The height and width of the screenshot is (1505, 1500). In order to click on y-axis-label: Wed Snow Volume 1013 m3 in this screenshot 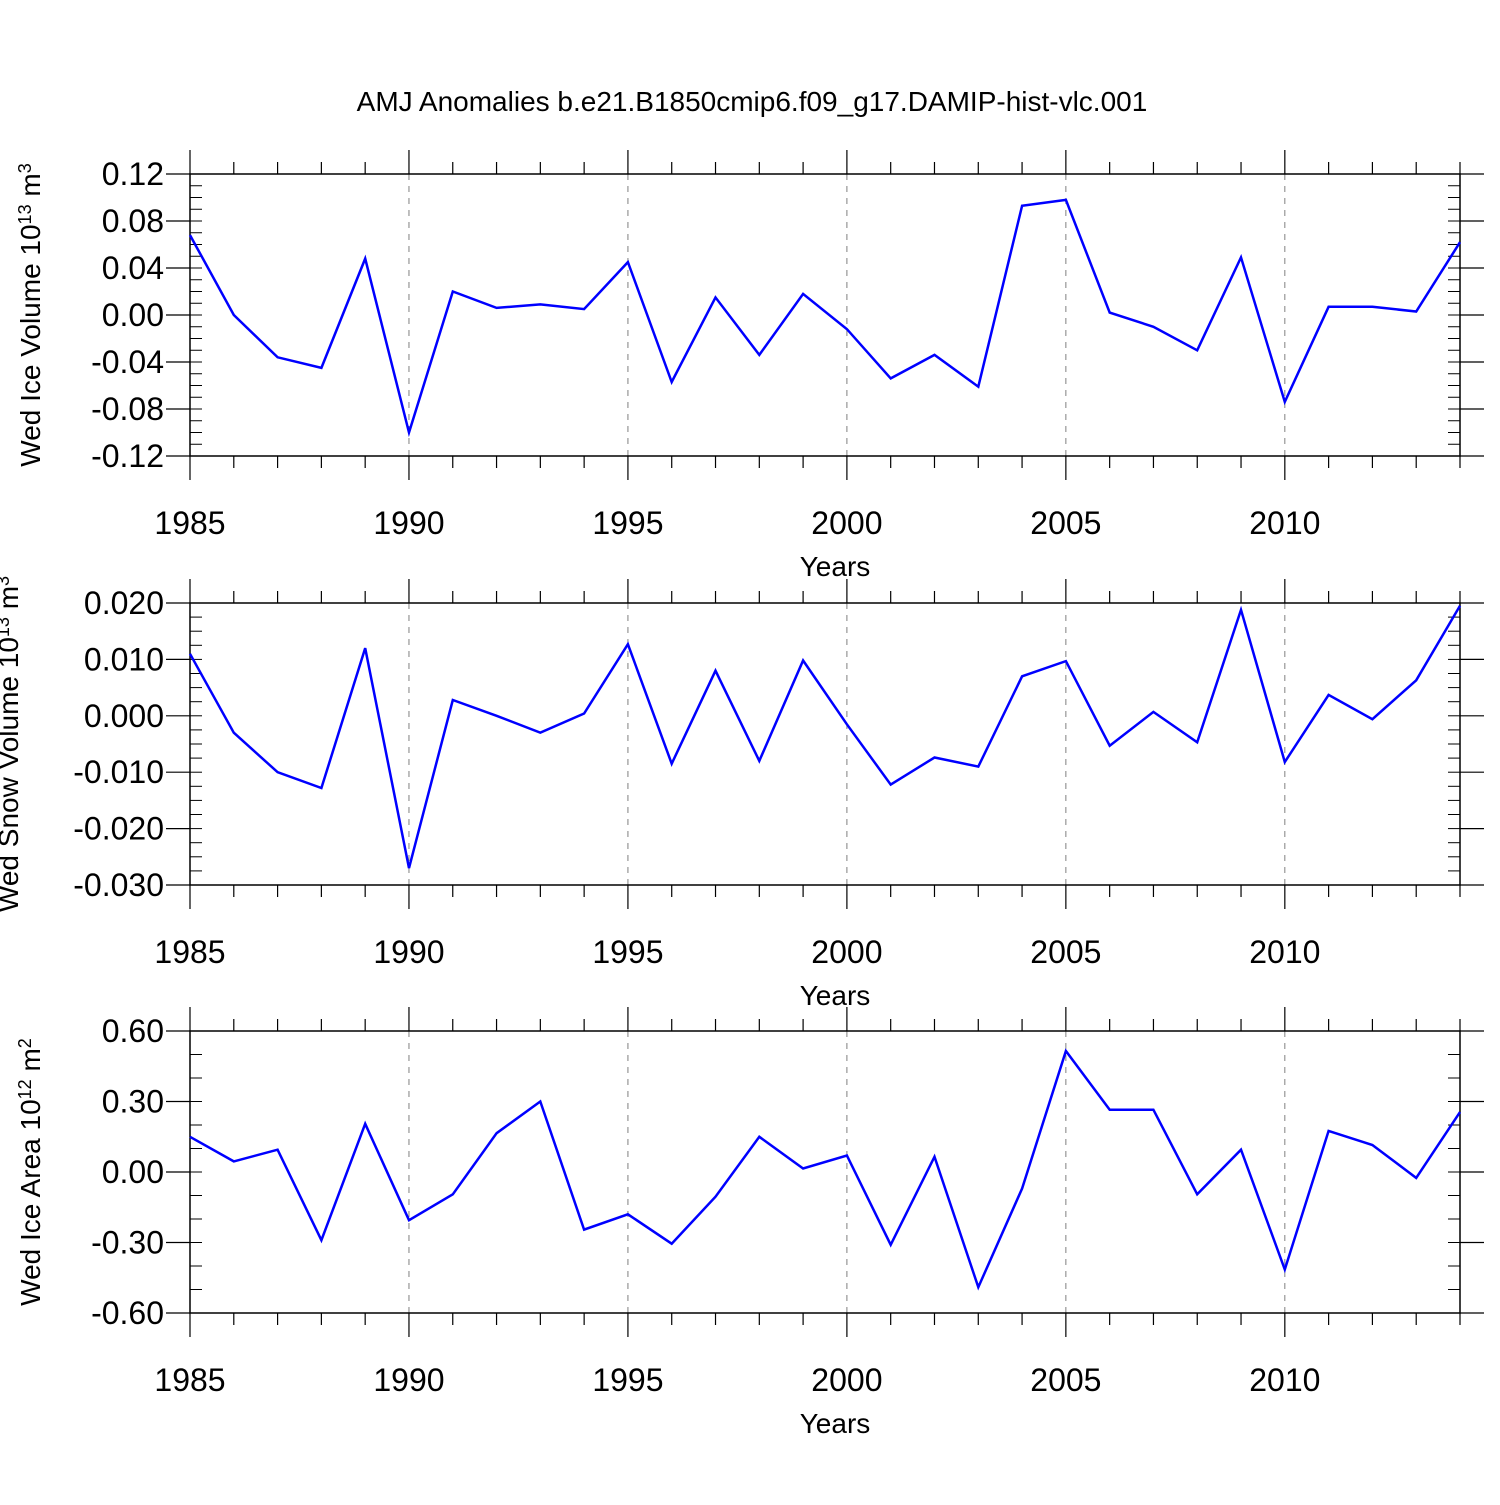, I will do `click(12, 744)`.